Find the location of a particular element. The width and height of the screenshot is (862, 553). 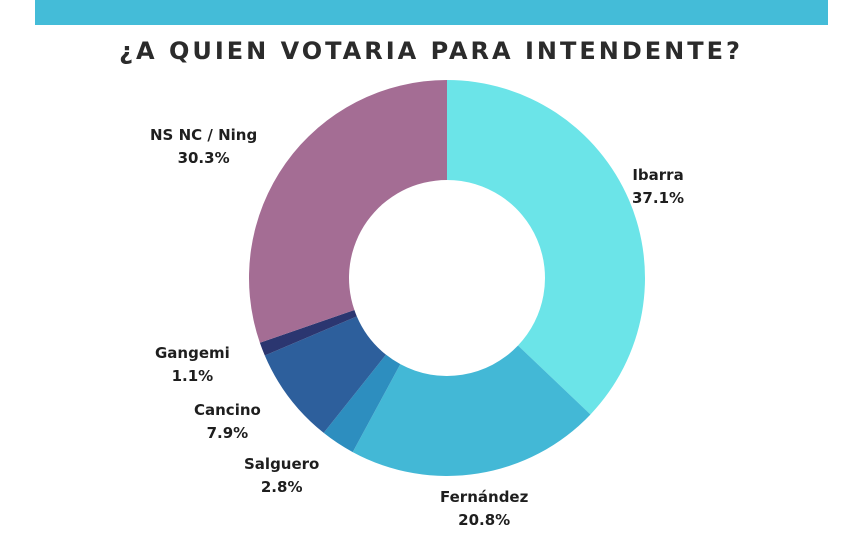

slice-cancino is located at coordinates (325, 374).